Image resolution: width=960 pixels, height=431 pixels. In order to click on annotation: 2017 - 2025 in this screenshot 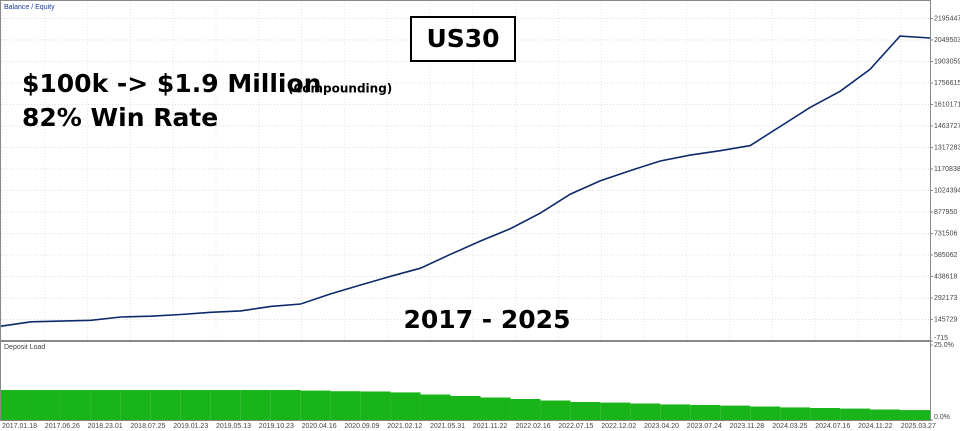, I will do `click(487, 319)`.